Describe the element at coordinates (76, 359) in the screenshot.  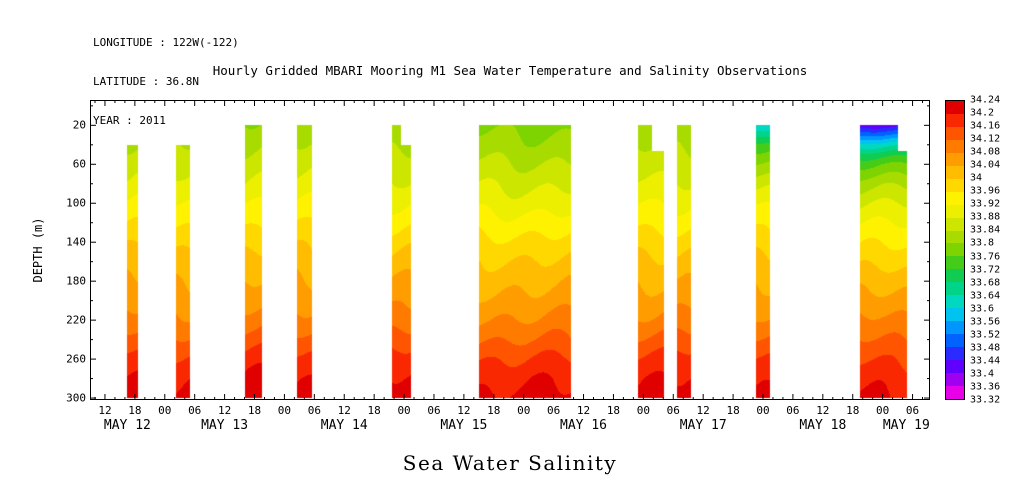
I see `y-tick-label: 260` at that location.